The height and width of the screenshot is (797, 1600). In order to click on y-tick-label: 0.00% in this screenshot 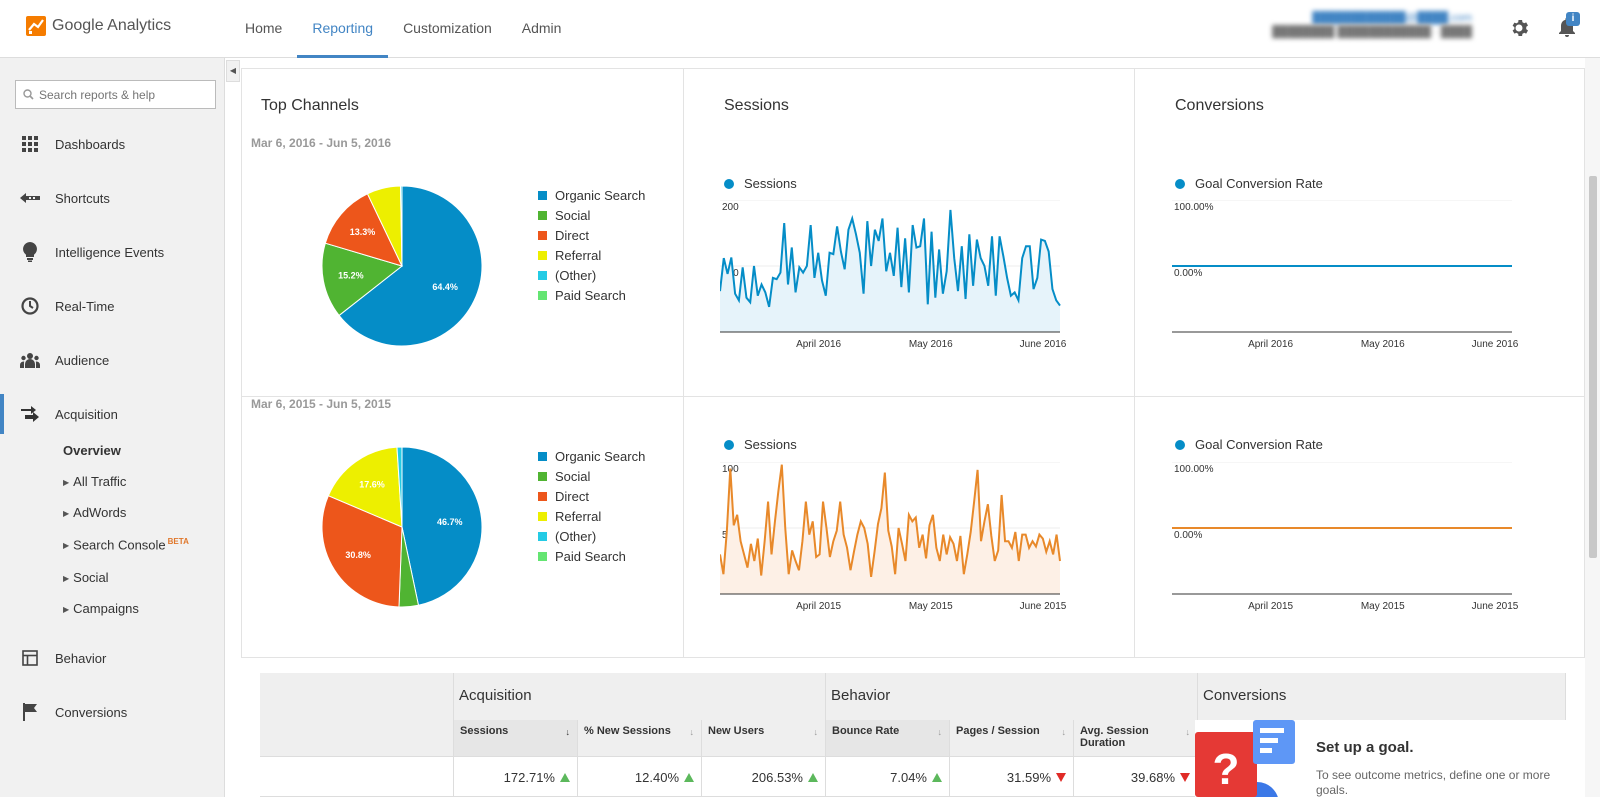, I will do `click(1188, 273)`.